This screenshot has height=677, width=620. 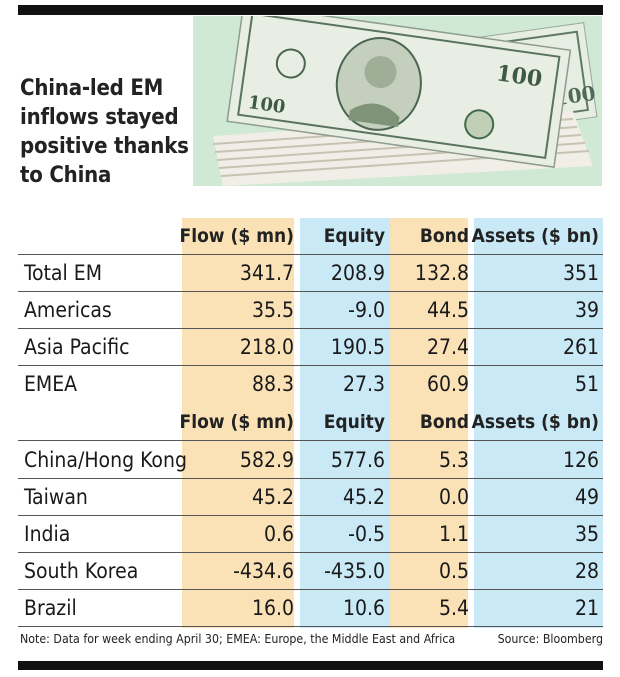 I want to click on assets-value: 49, so click(x=586, y=497).